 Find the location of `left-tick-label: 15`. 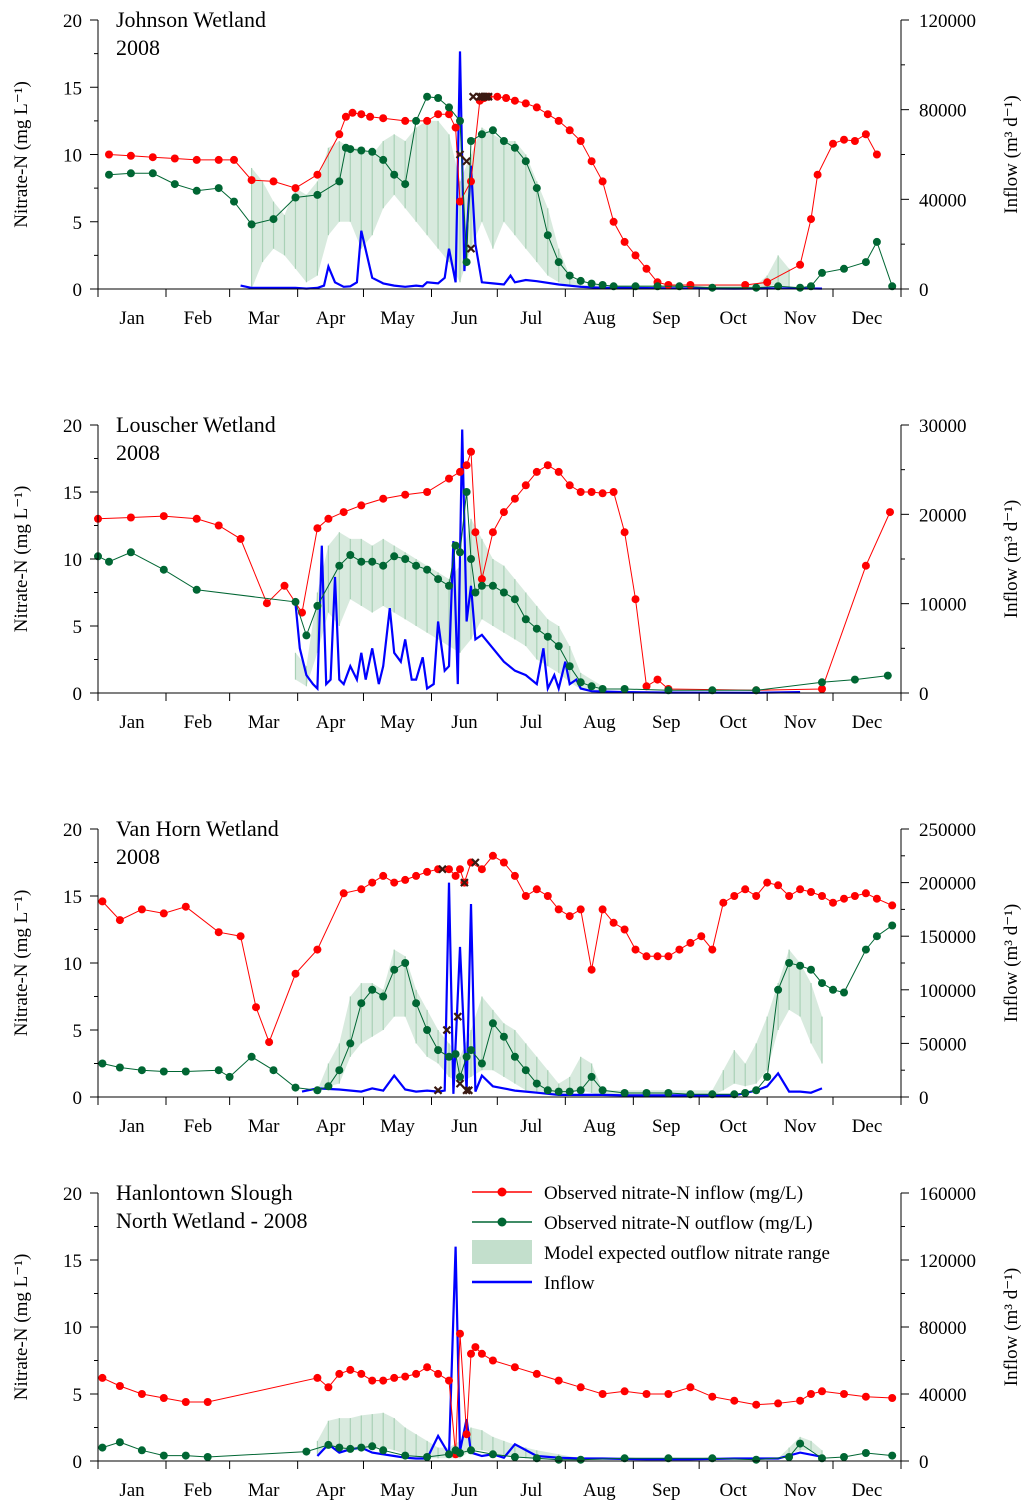

left-tick-label: 15 is located at coordinates (72, 897).